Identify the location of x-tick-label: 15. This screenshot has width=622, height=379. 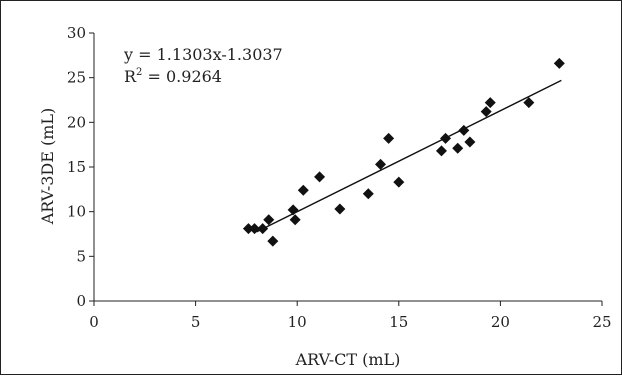
(398, 322).